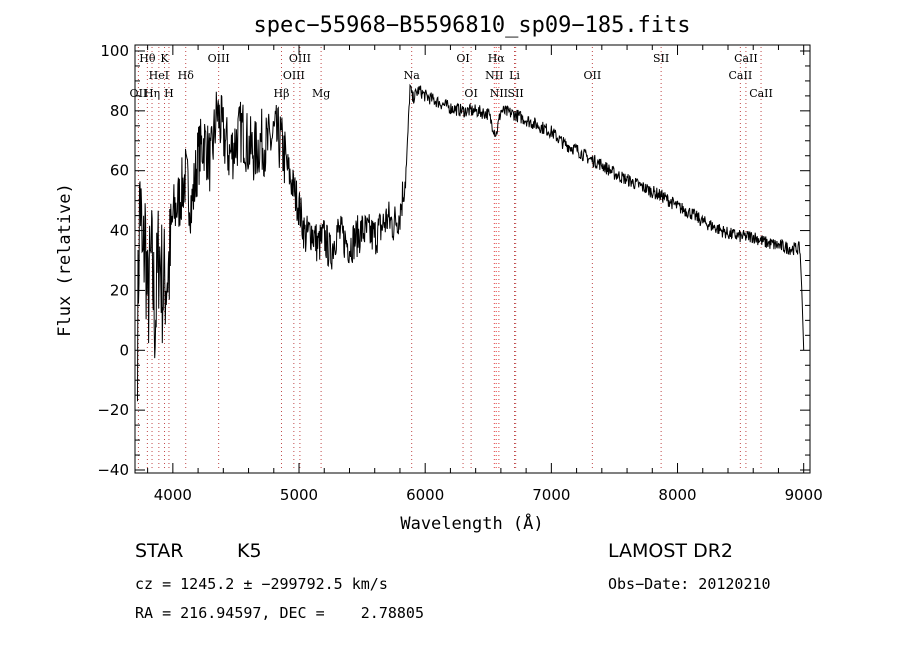 The width and height of the screenshot is (900, 650). What do you see at coordinates (499, 93) in the screenshot?
I see `line-label-18: NII` at bounding box center [499, 93].